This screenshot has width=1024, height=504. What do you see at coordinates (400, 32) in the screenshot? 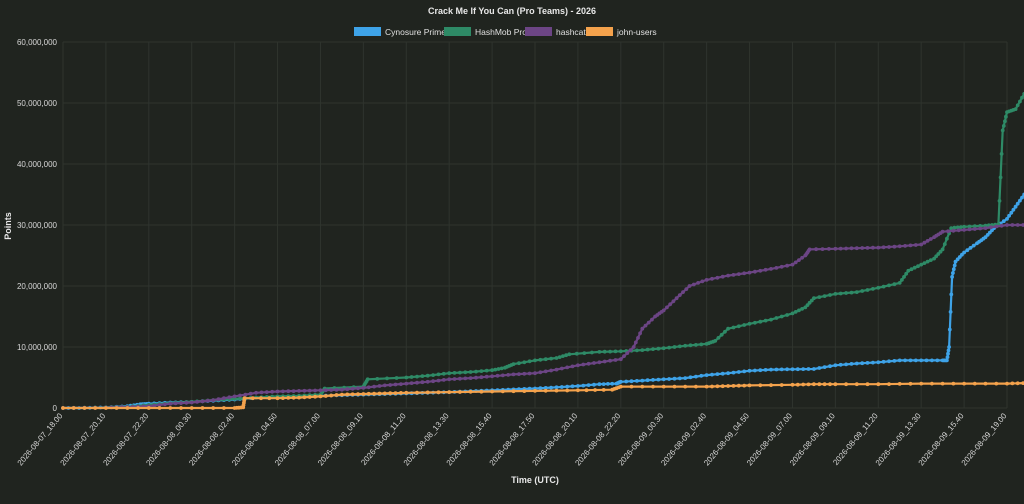
I see `legend-item: Cynosure Prime` at bounding box center [400, 32].